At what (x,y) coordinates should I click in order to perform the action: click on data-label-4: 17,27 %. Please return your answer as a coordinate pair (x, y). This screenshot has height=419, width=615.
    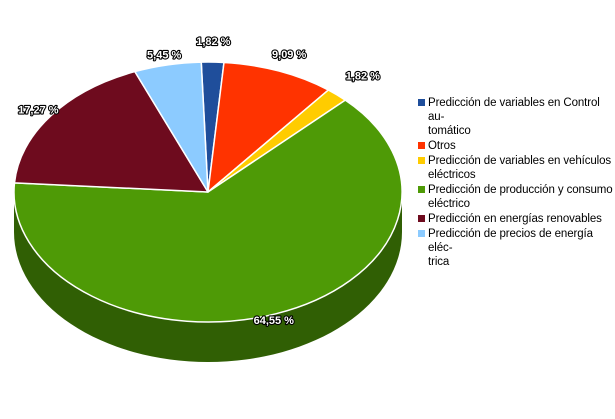
    Looking at the image, I should click on (38, 111).